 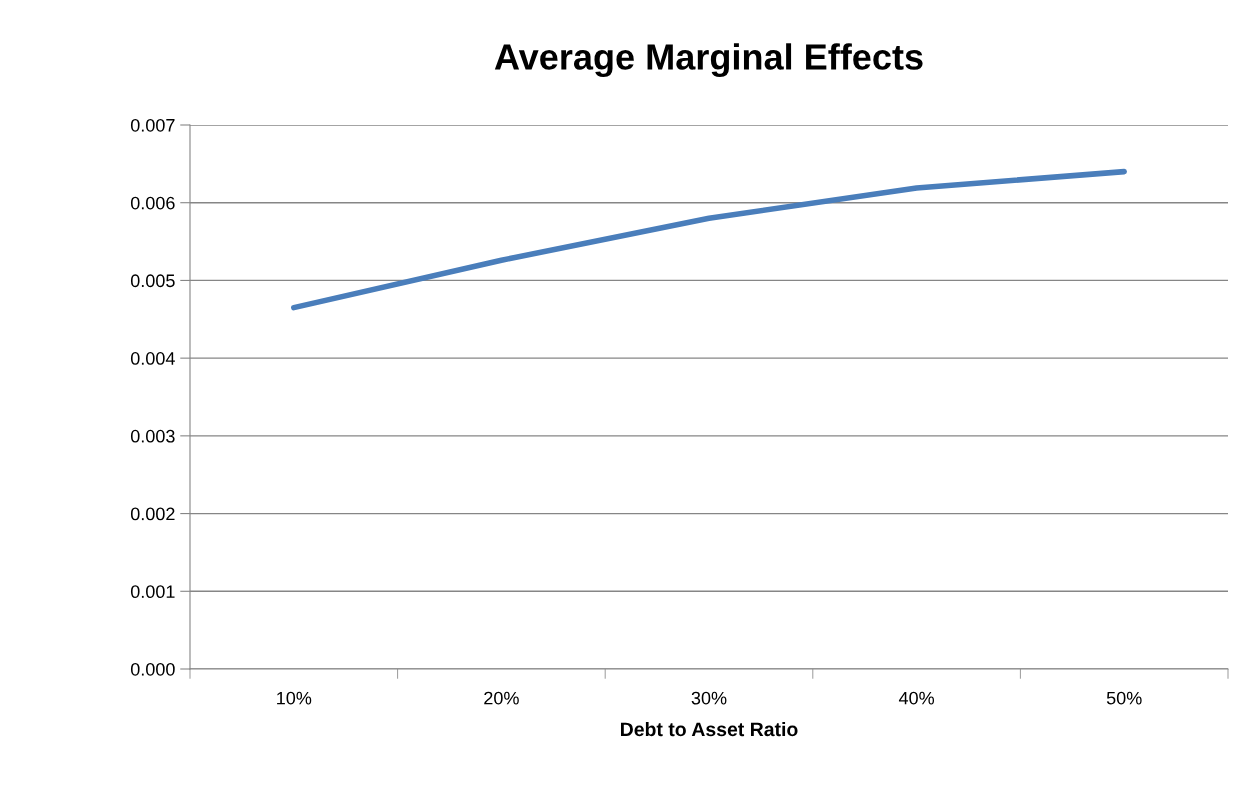 I want to click on x-tick-label: 40%, so click(x=916, y=698).